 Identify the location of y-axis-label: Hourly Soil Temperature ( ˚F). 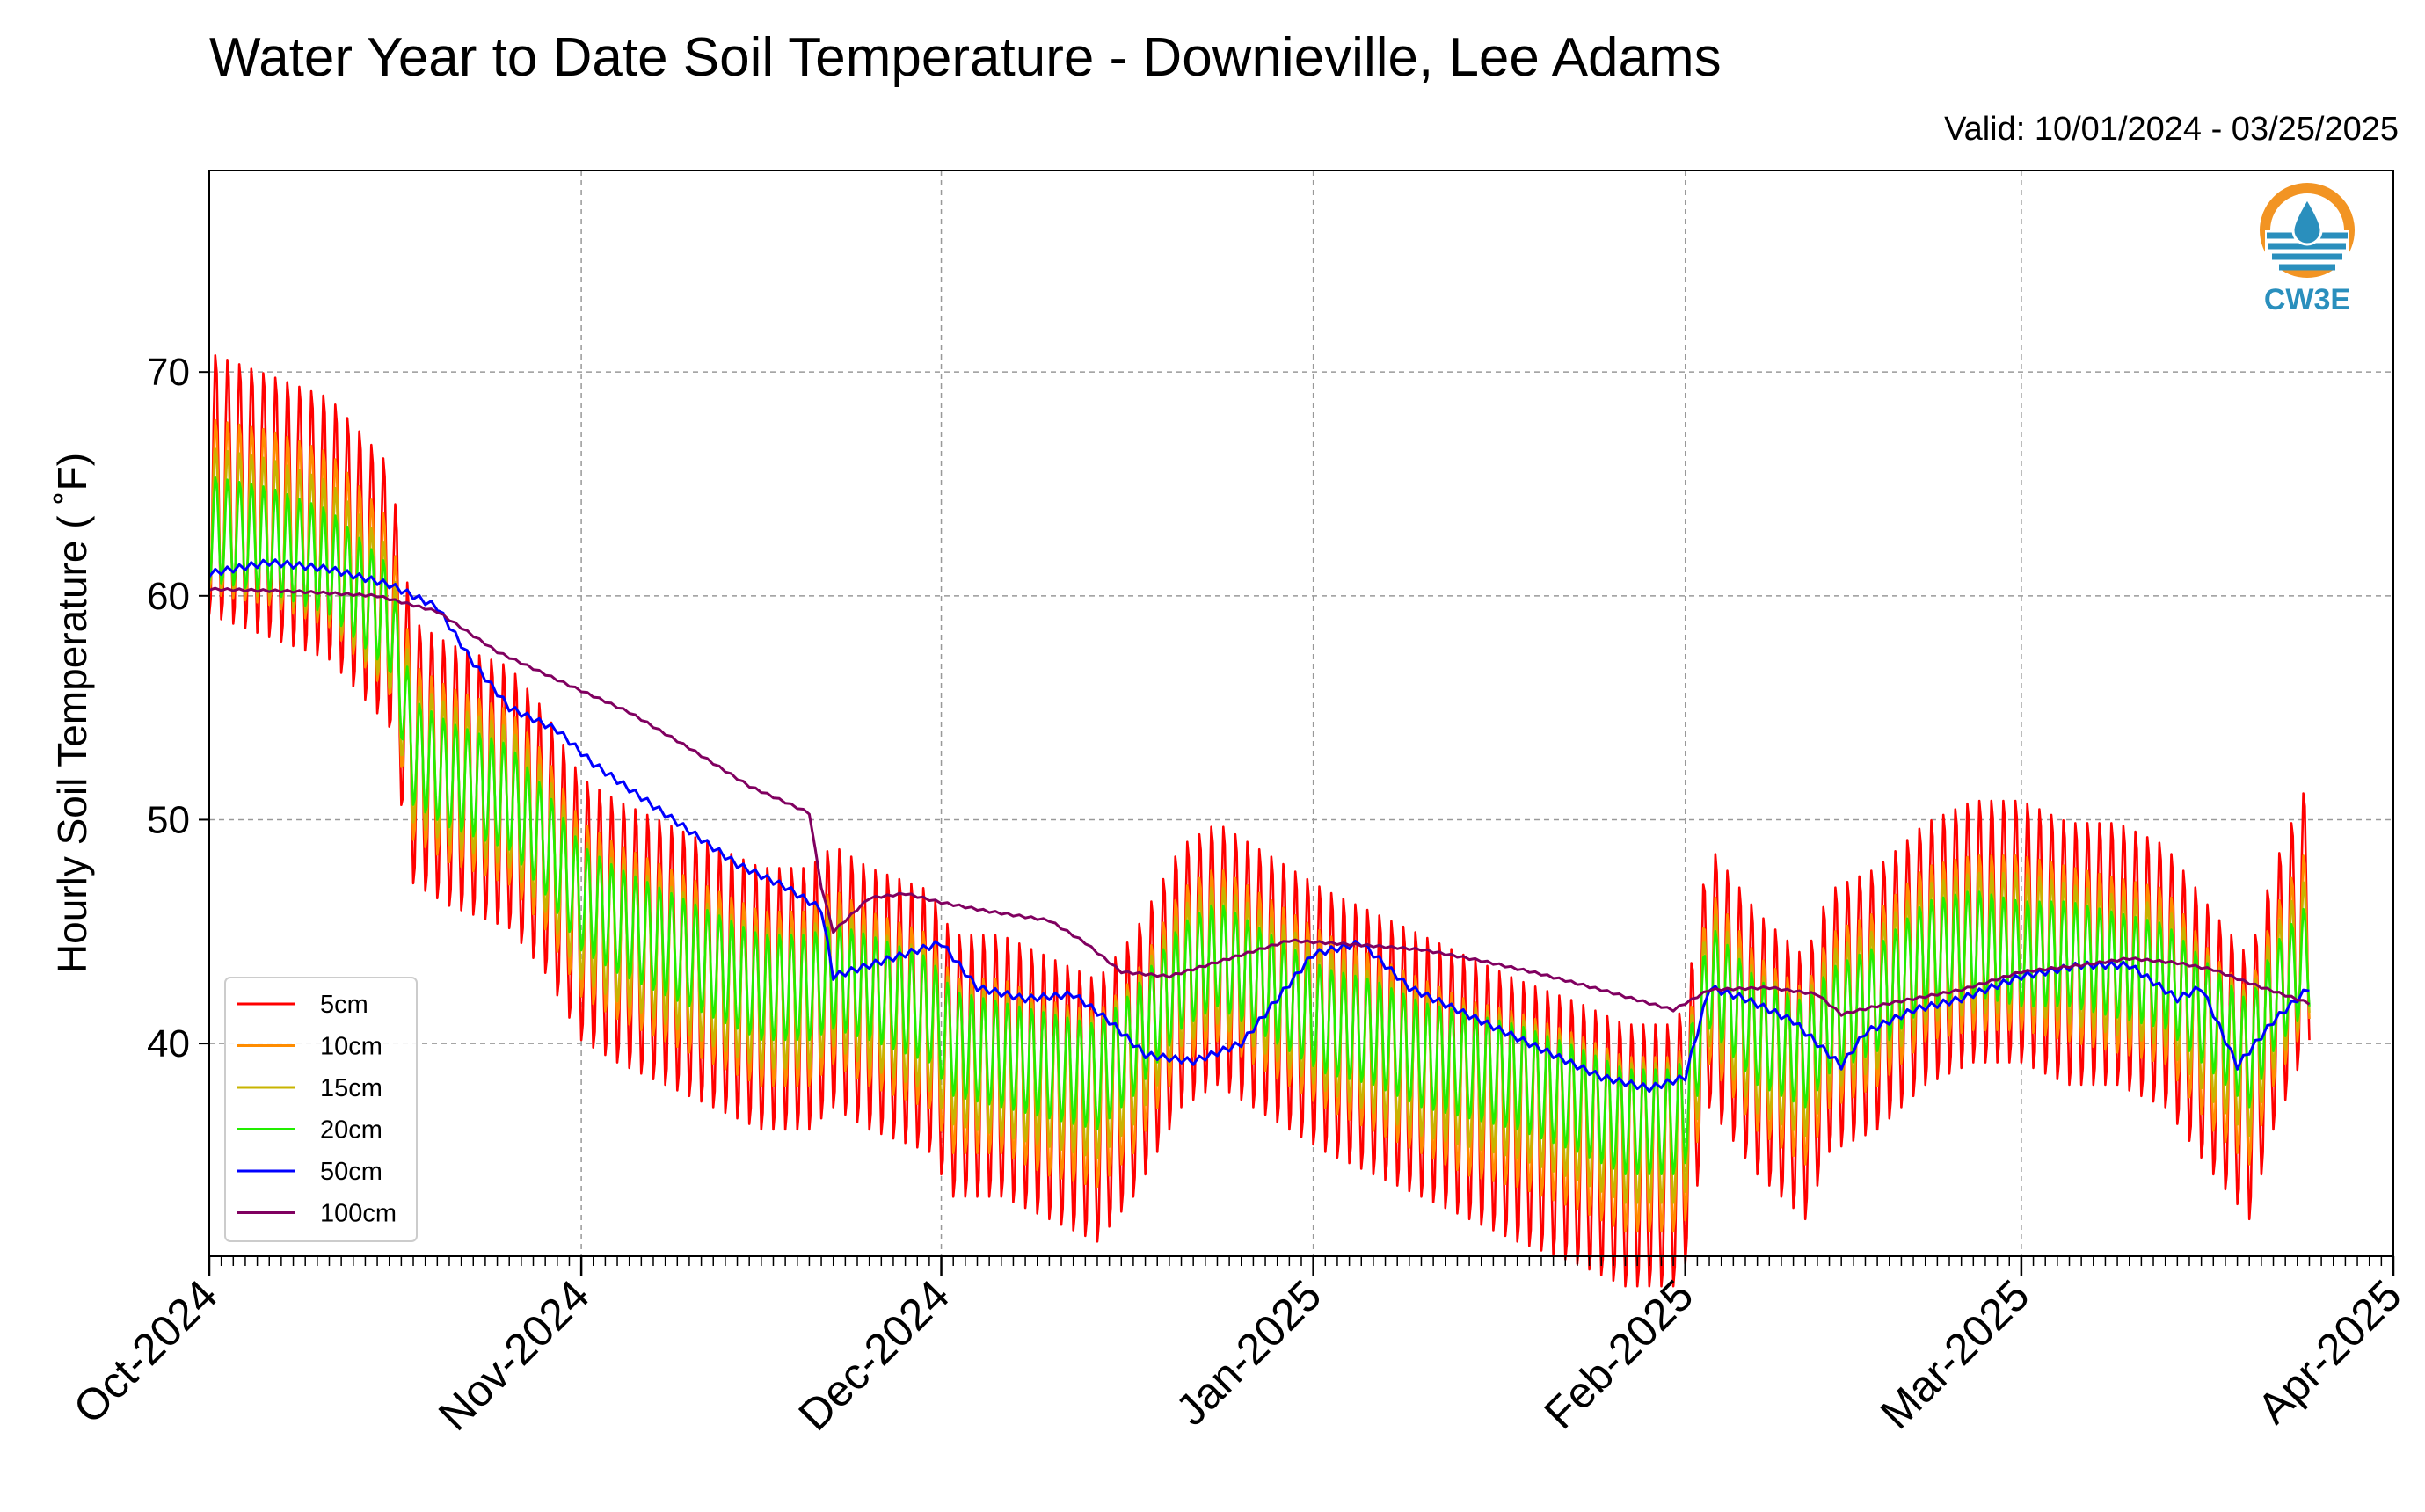
(72, 713).